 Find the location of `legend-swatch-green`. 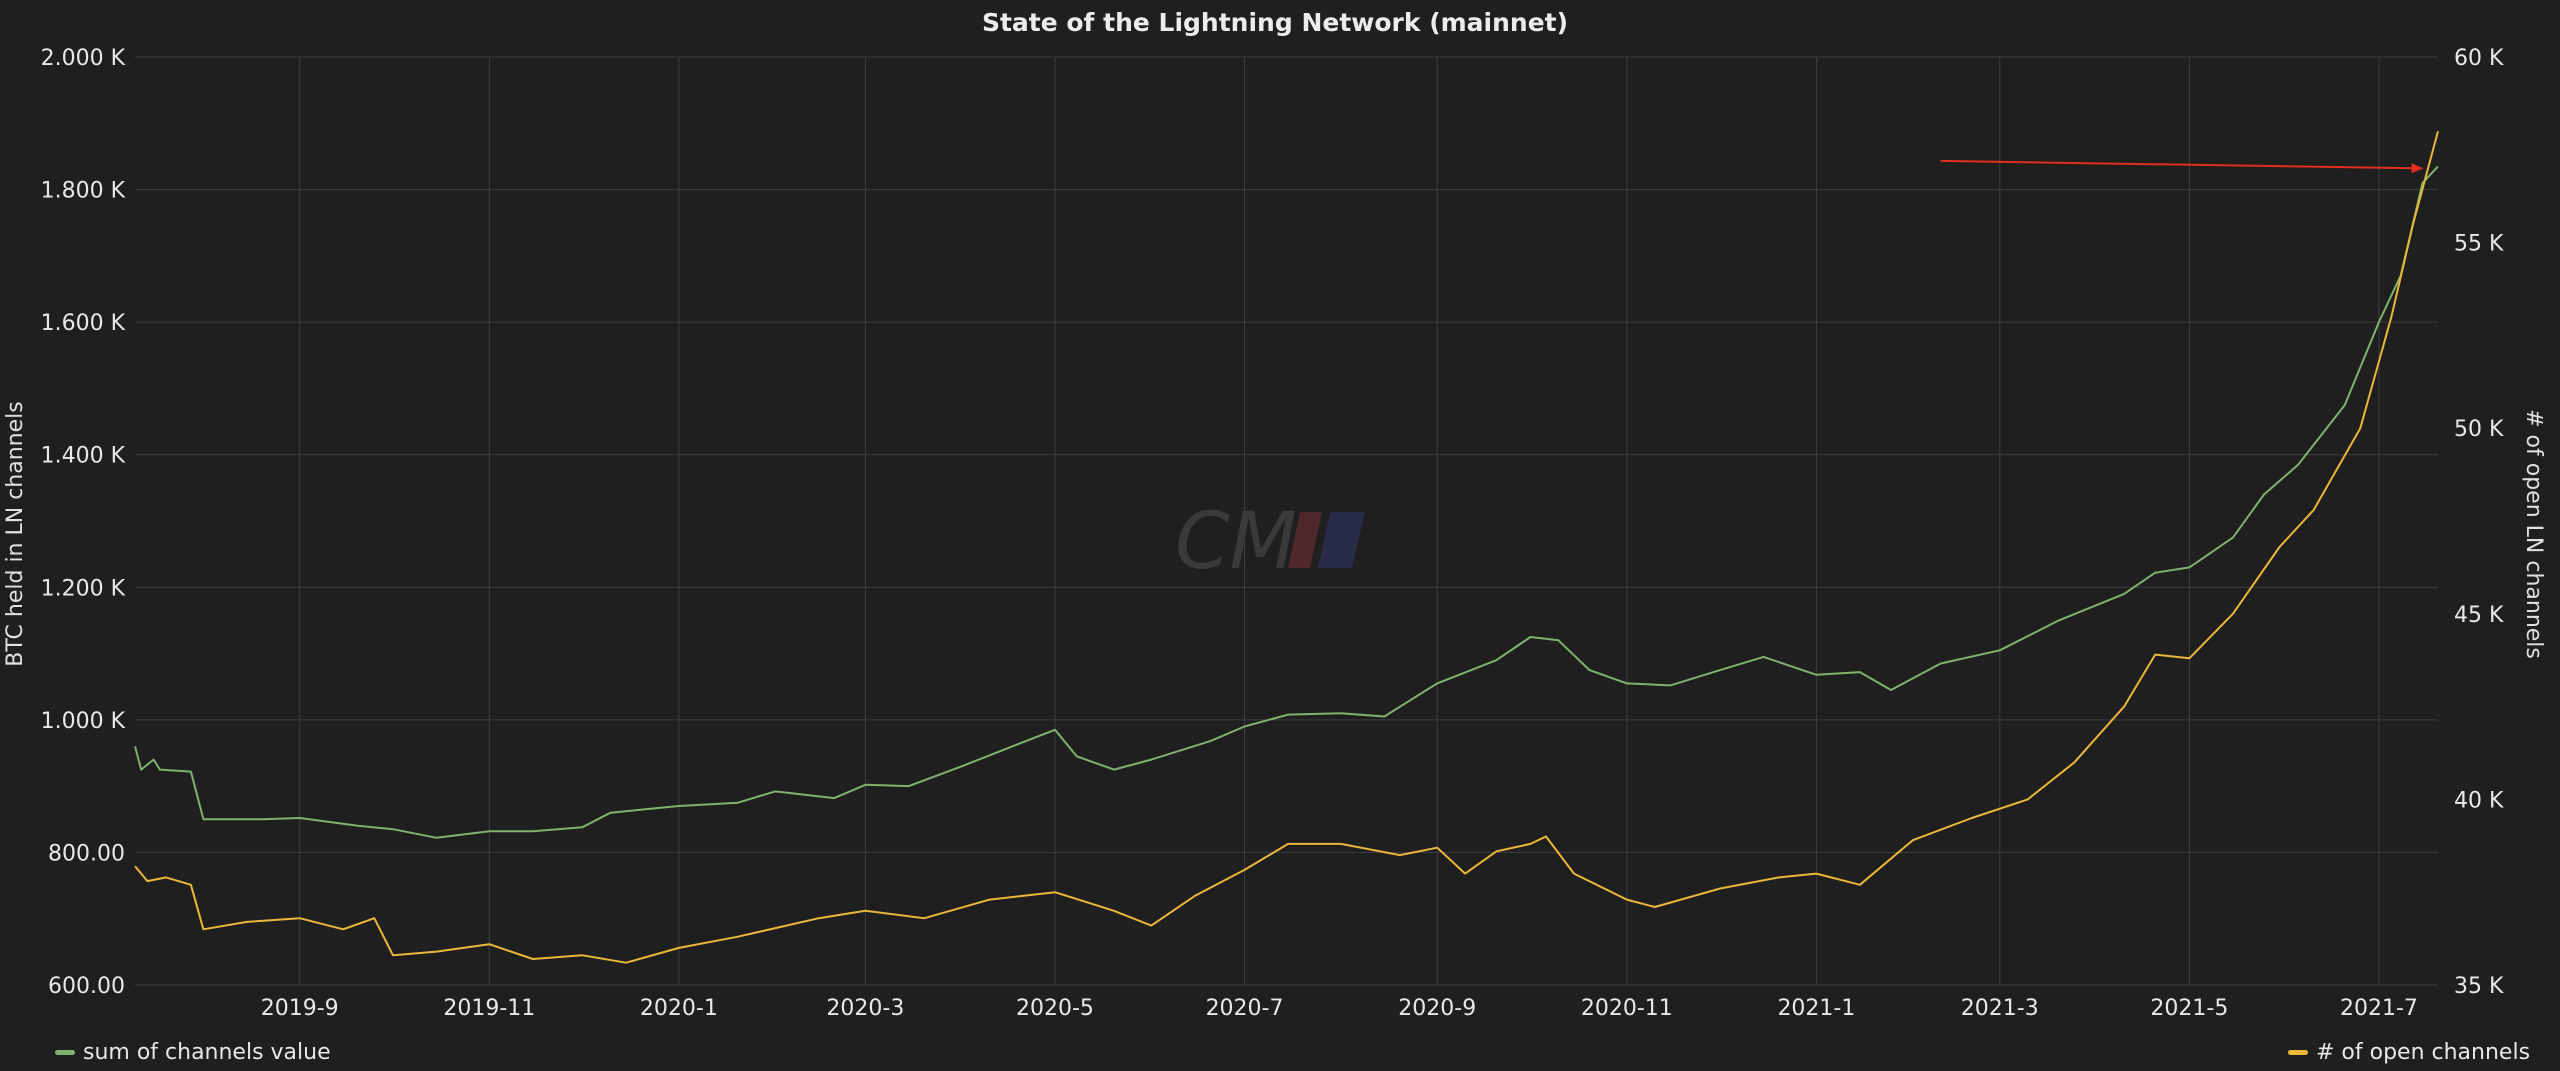

legend-swatch-green is located at coordinates (65, 1052).